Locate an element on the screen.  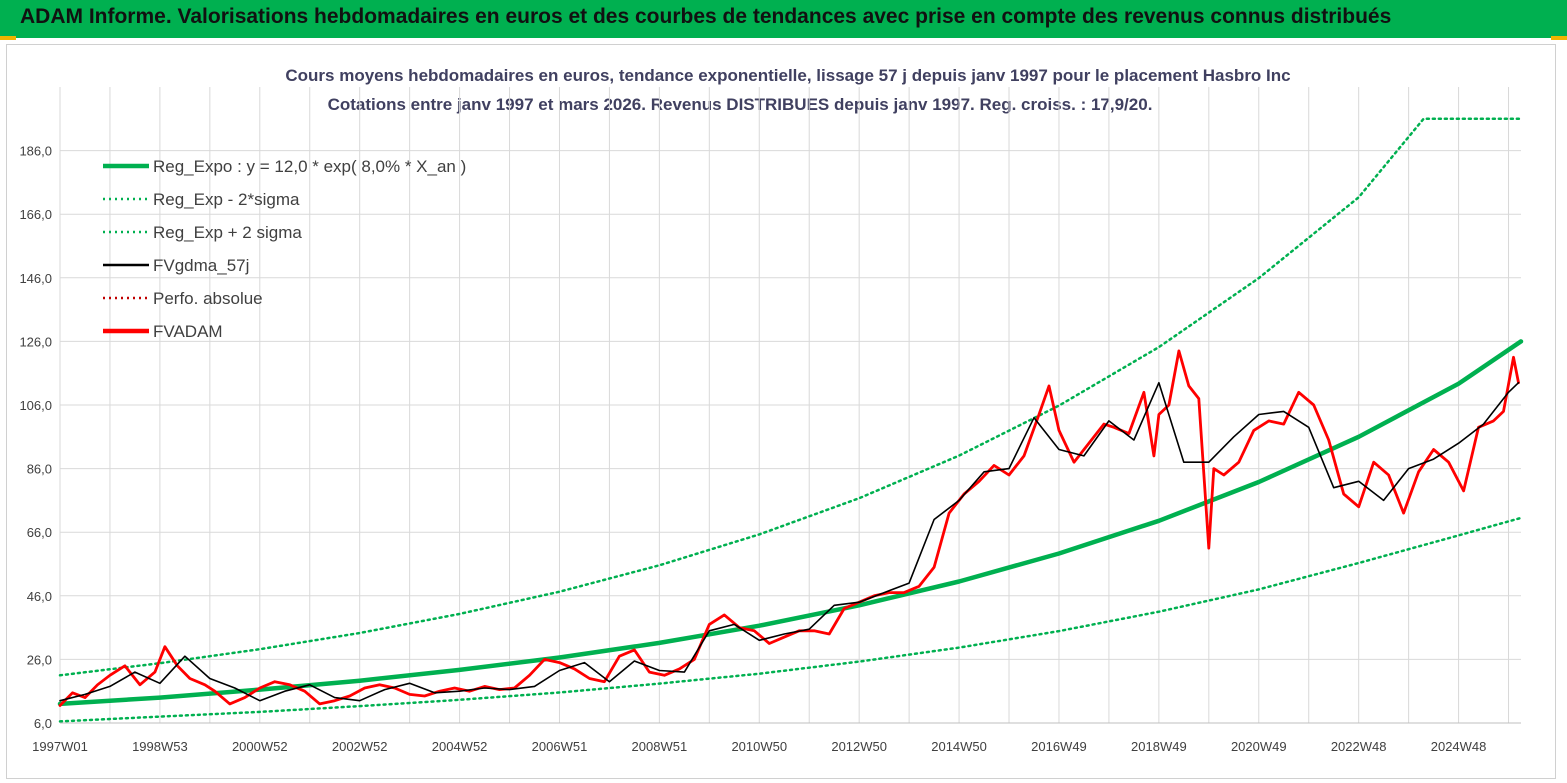
x-tick-label: 2020W49 is located at coordinates (1259, 746).